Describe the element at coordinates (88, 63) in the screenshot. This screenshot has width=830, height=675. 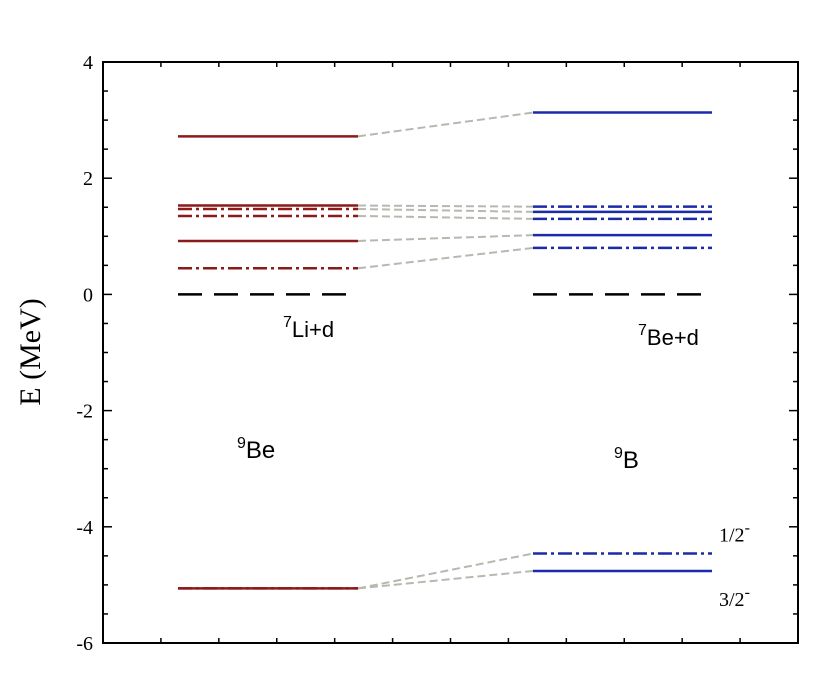
I see `y-tick-label: 4` at that location.